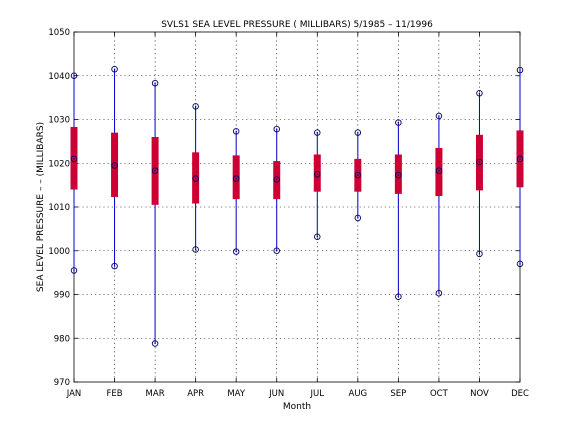 This screenshot has width=576, height=432. What do you see at coordinates (155, 394) in the screenshot?
I see `x-tick-label: MAR` at bounding box center [155, 394].